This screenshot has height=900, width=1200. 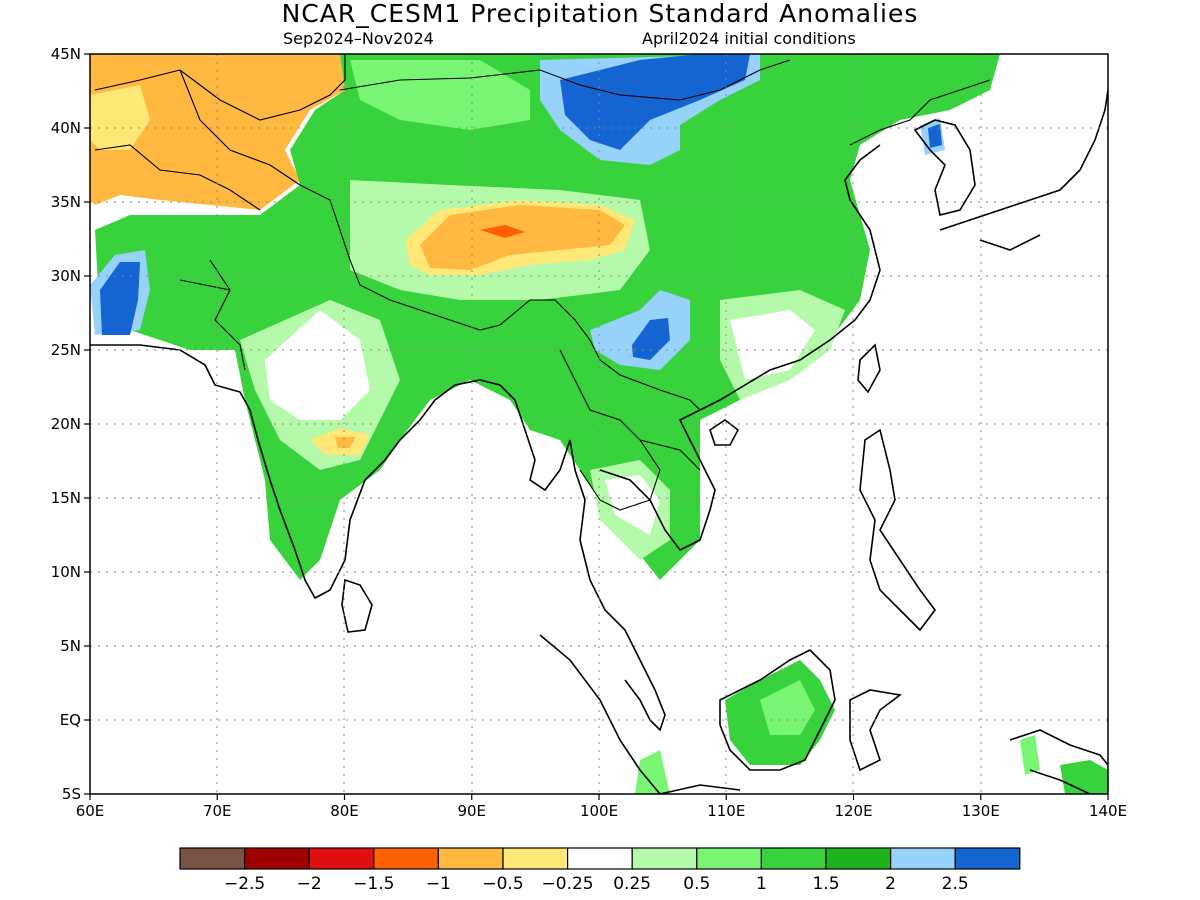 I want to click on dry-strong-tibet, so click(x=502, y=231).